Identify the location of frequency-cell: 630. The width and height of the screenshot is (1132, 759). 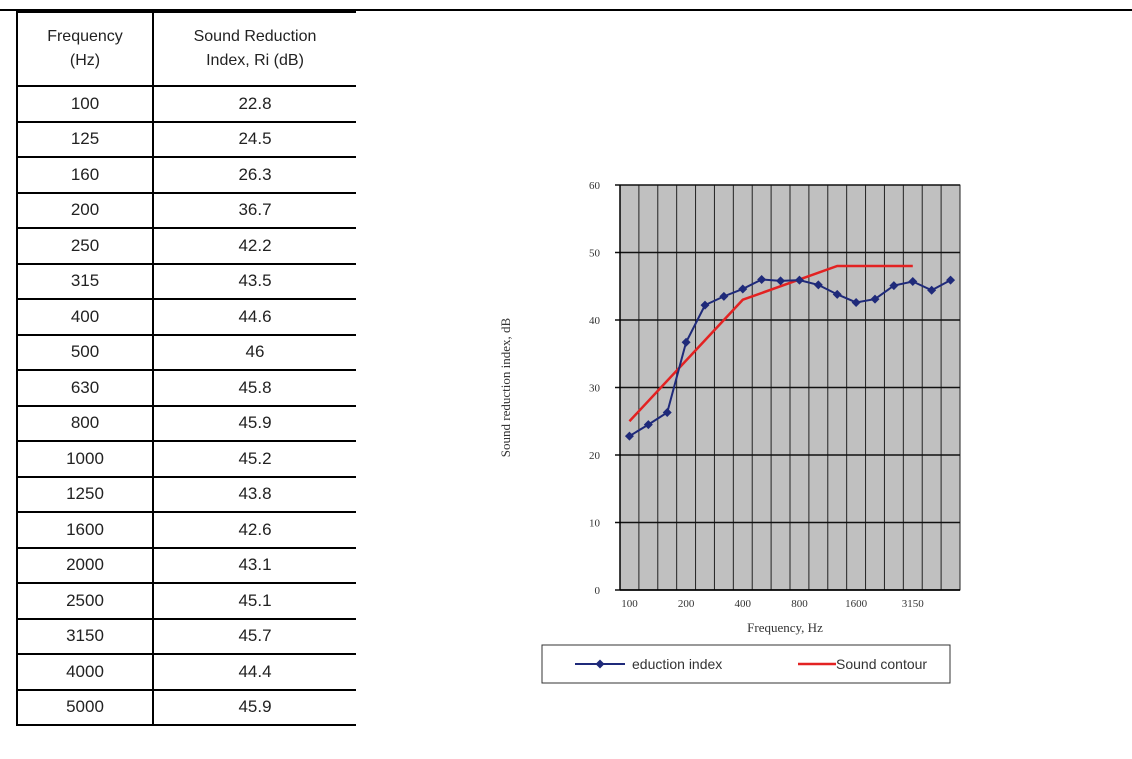
(85, 388).